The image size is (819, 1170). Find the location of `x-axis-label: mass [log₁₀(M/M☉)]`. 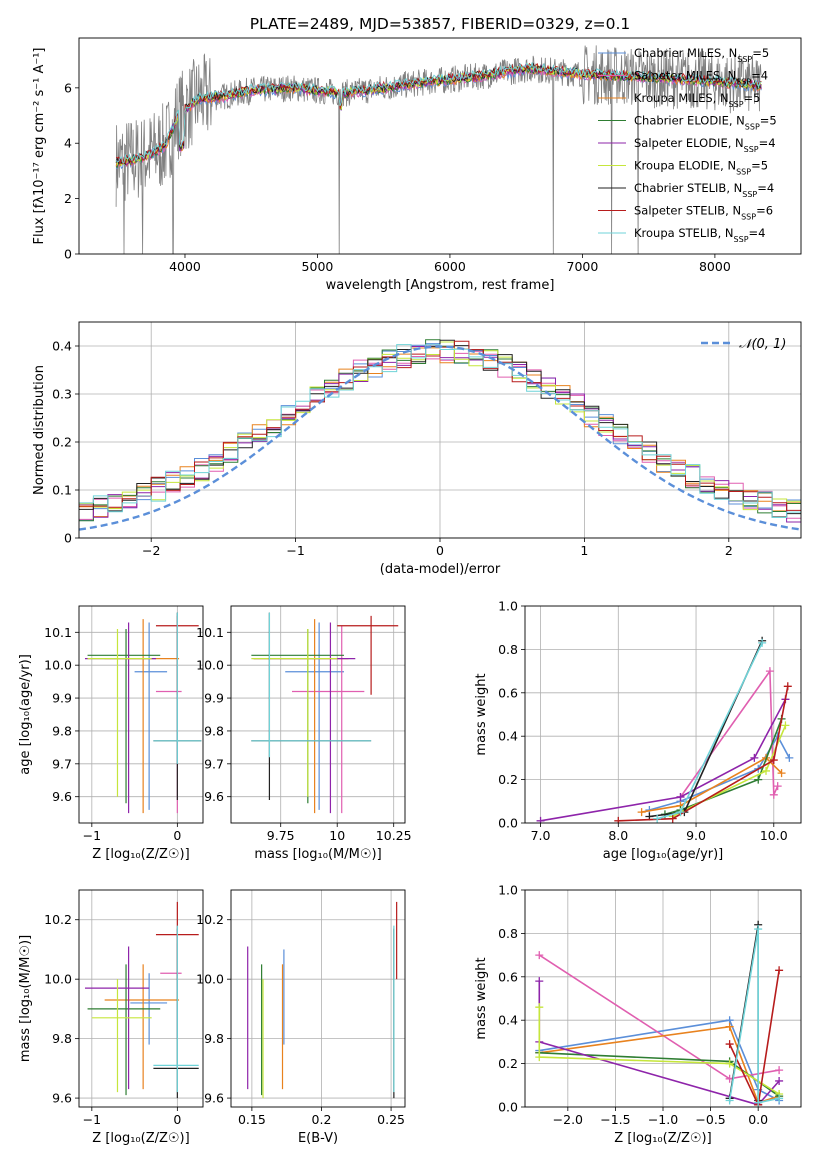

x-axis-label: mass [log₁₀(M/M☉)] is located at coordinates (317, 854).